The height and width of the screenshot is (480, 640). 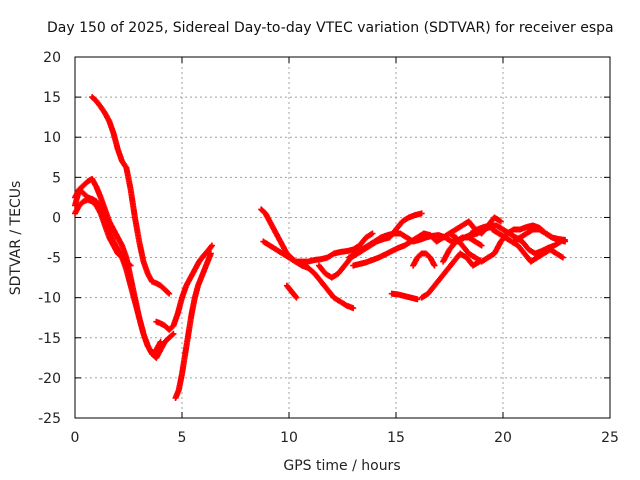 What do you see at coordinates (341, 466) in the screenshot?
I see `x-axis-label: GPS time / hours` at bounding box center [341, 466].